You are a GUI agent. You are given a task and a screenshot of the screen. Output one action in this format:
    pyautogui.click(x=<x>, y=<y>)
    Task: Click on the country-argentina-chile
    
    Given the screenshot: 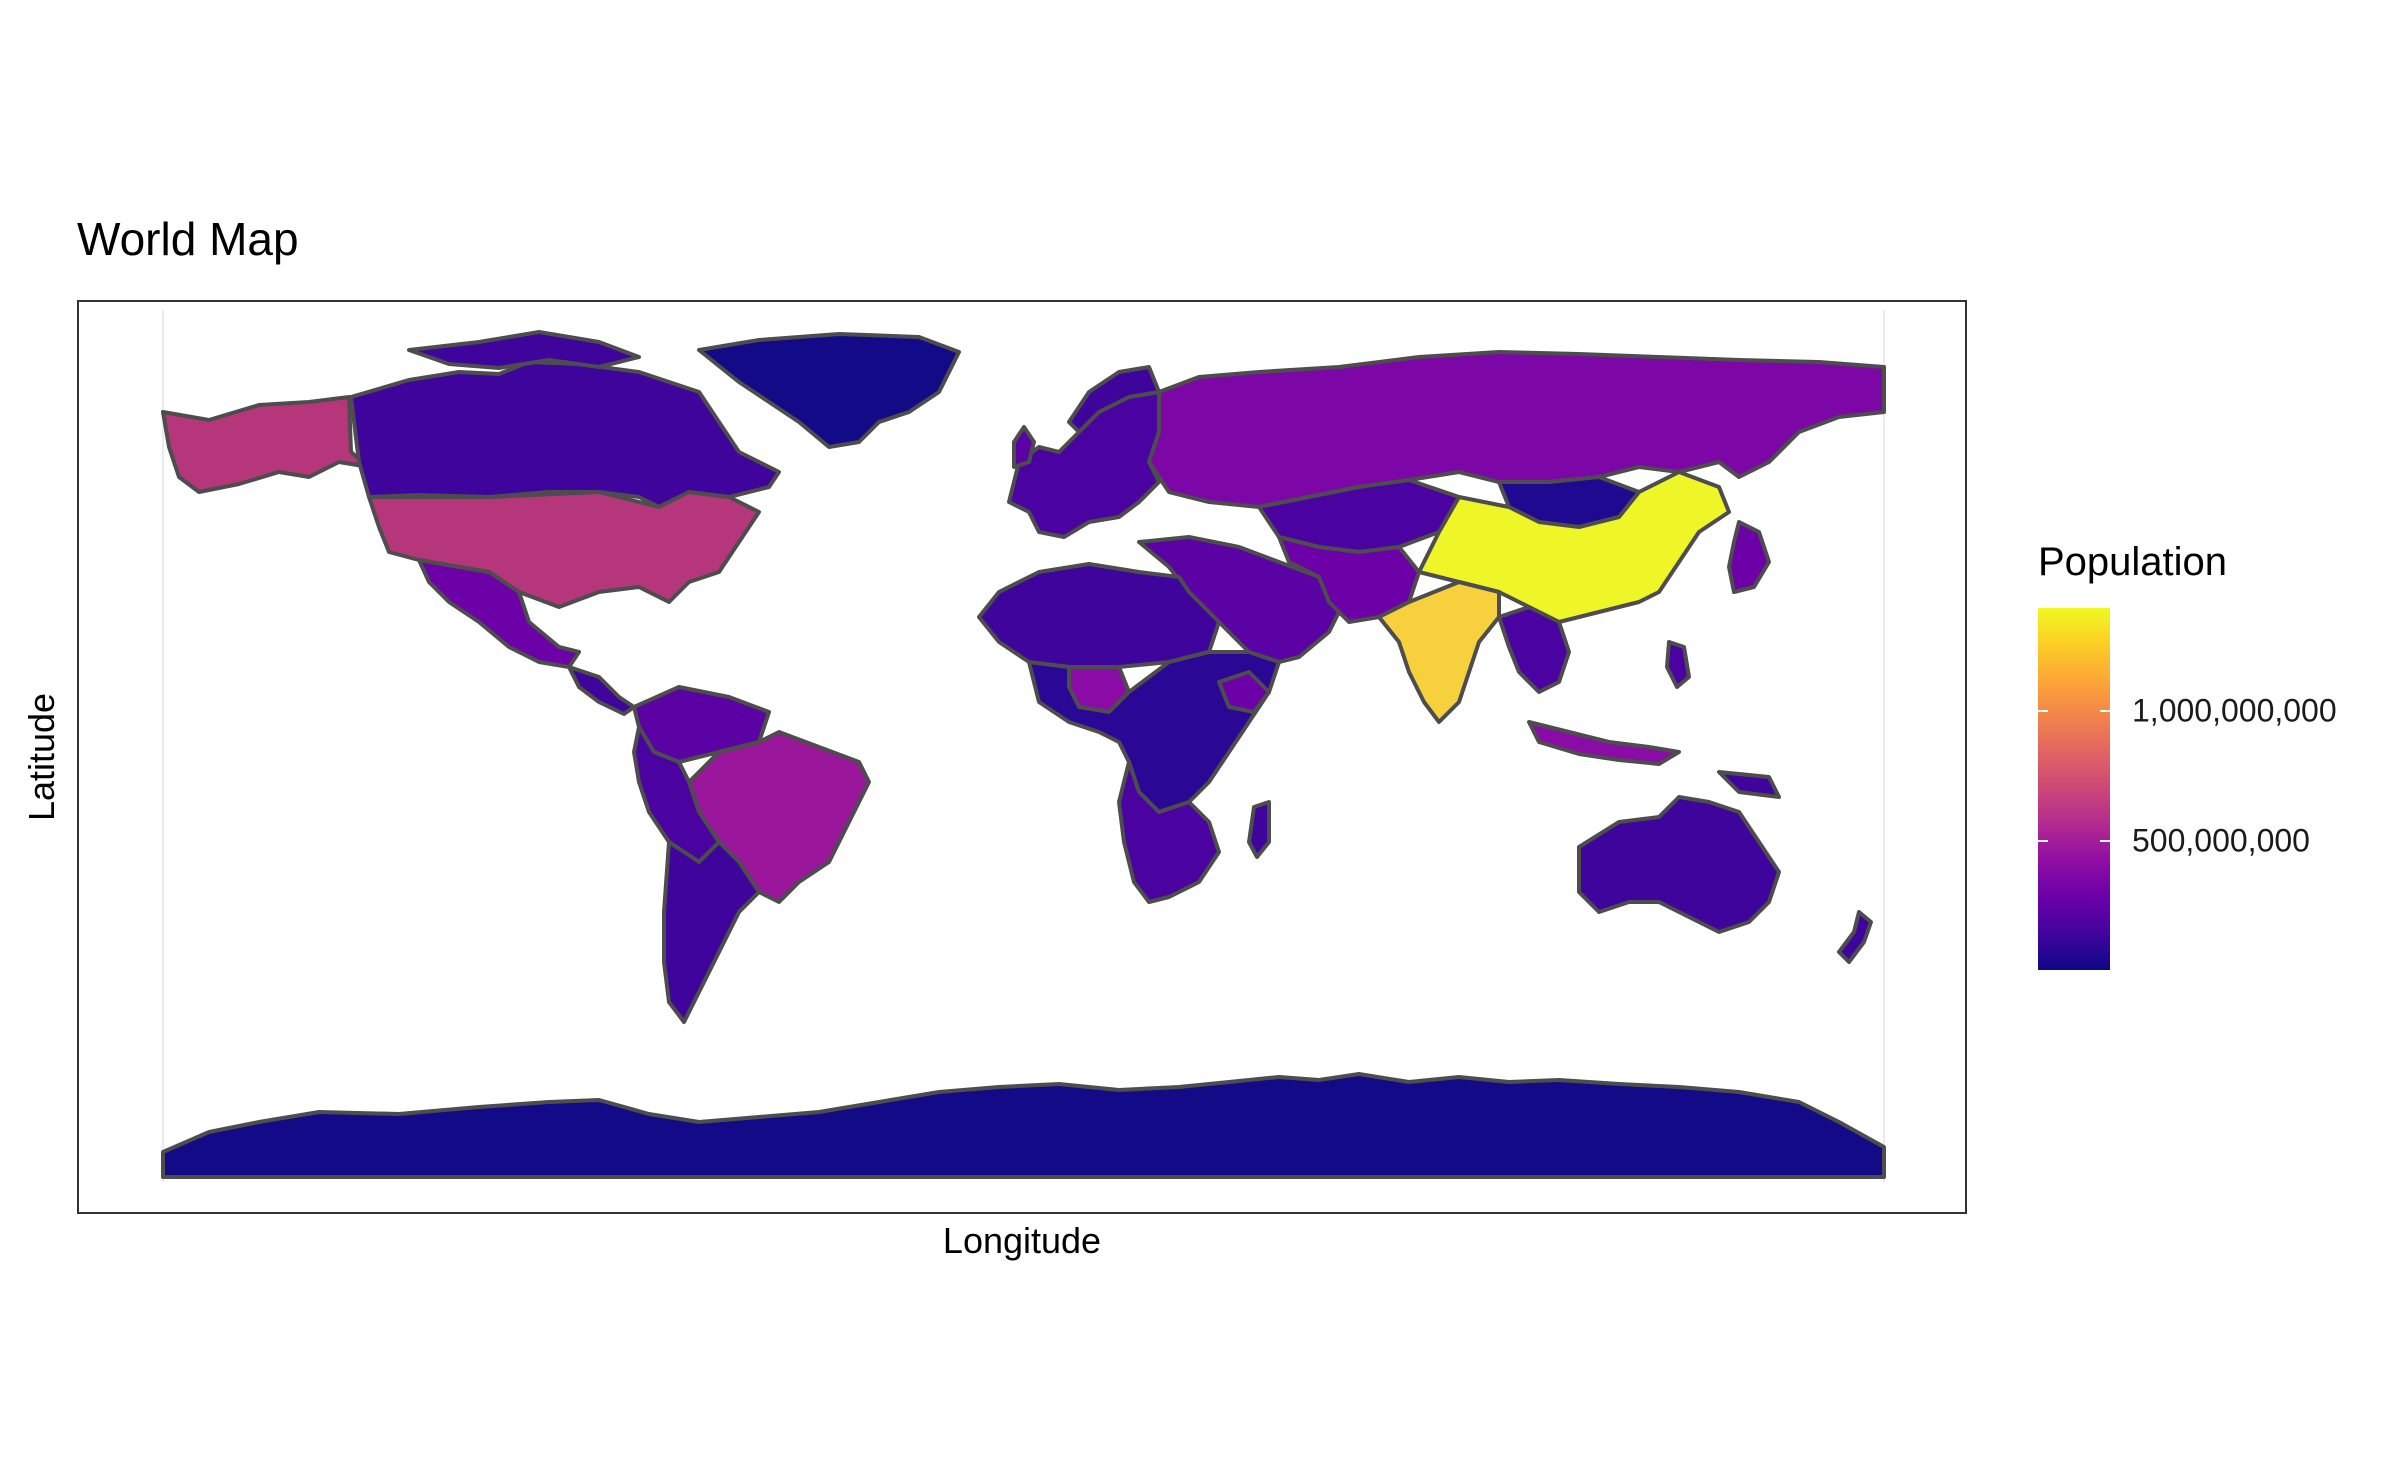 What is the action you would take?
    pyautogui.click(x=711, y=932)
    